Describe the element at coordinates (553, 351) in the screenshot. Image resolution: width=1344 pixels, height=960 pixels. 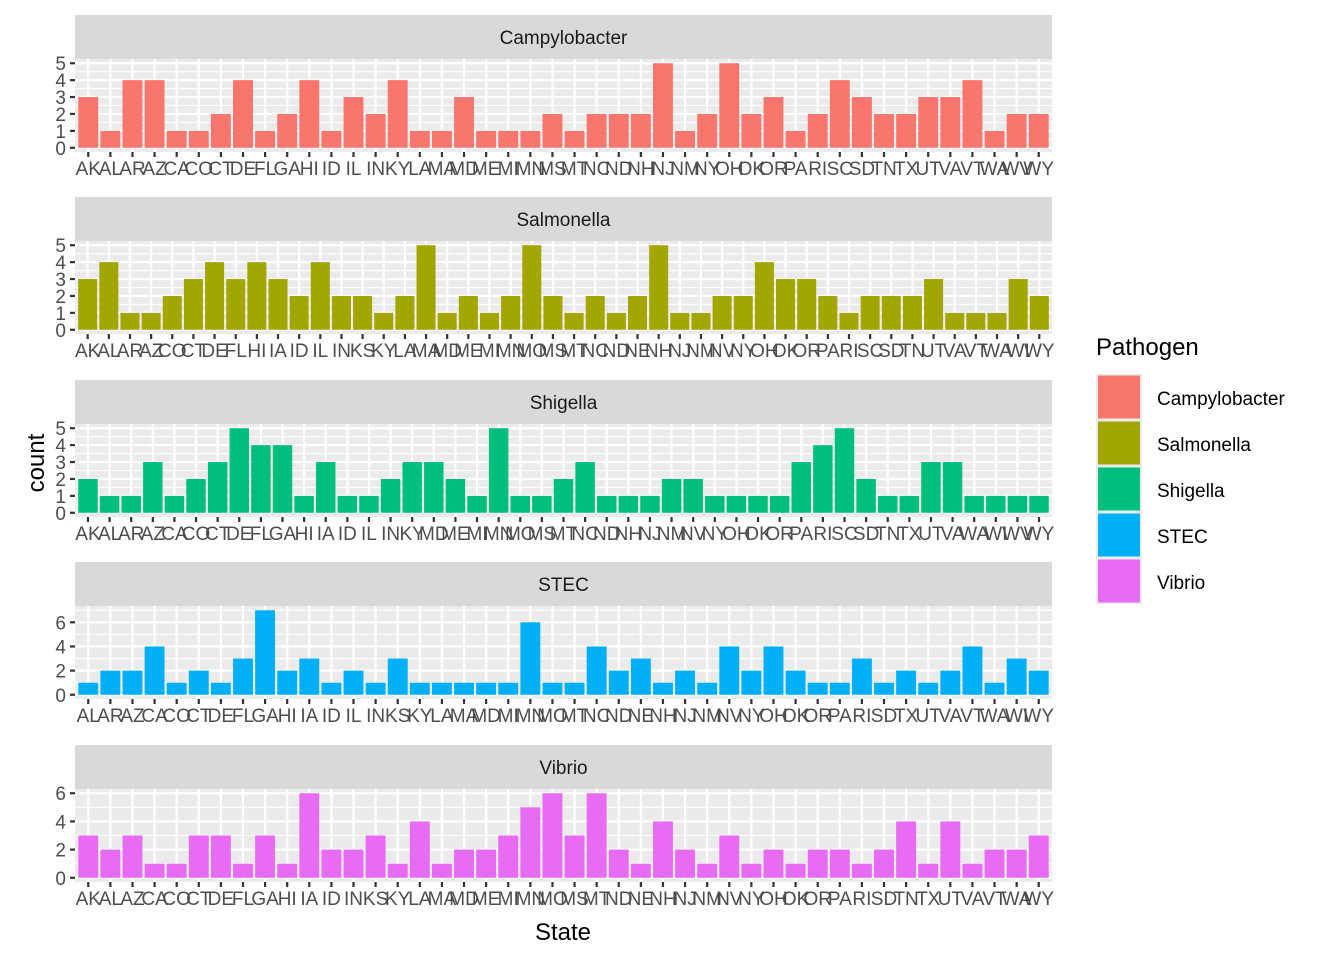
I see `x-tick-label: MS` at that location.